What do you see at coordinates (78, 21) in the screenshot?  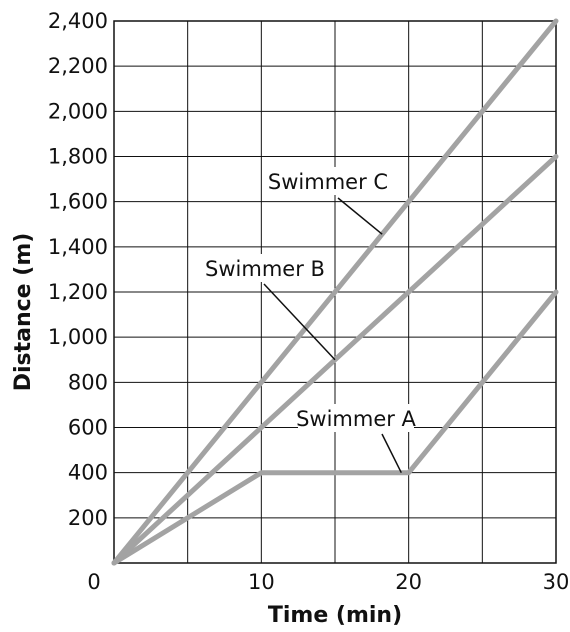 I see `y-tick-label: 2,400` at bounding box center [78, 21].